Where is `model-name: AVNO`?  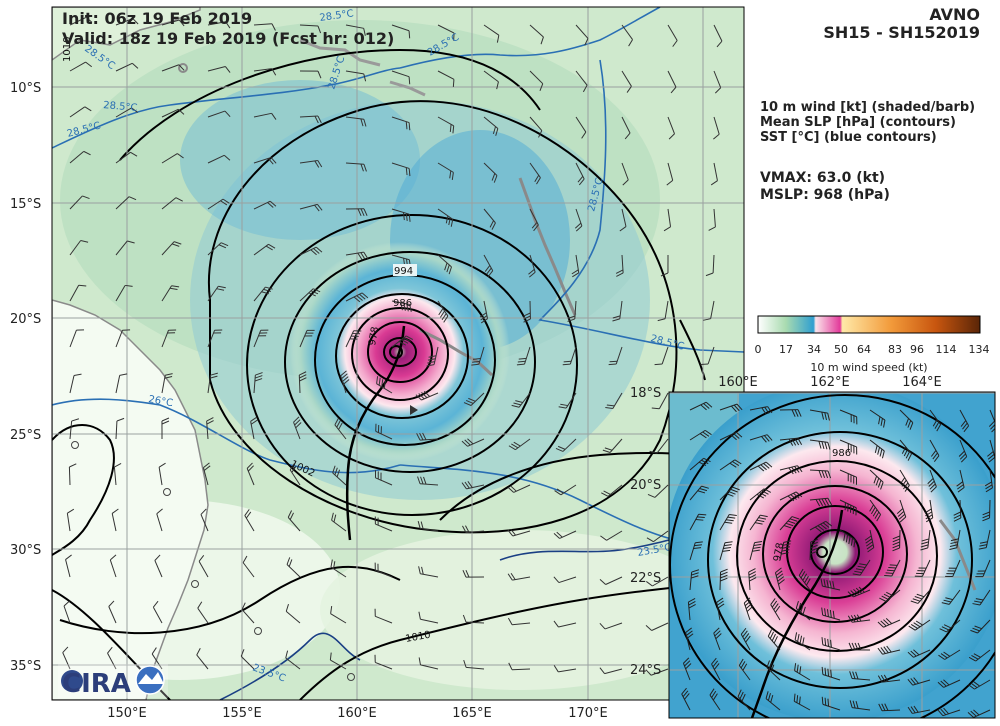 model-name: AVNO is located at coordinates (954, 14).